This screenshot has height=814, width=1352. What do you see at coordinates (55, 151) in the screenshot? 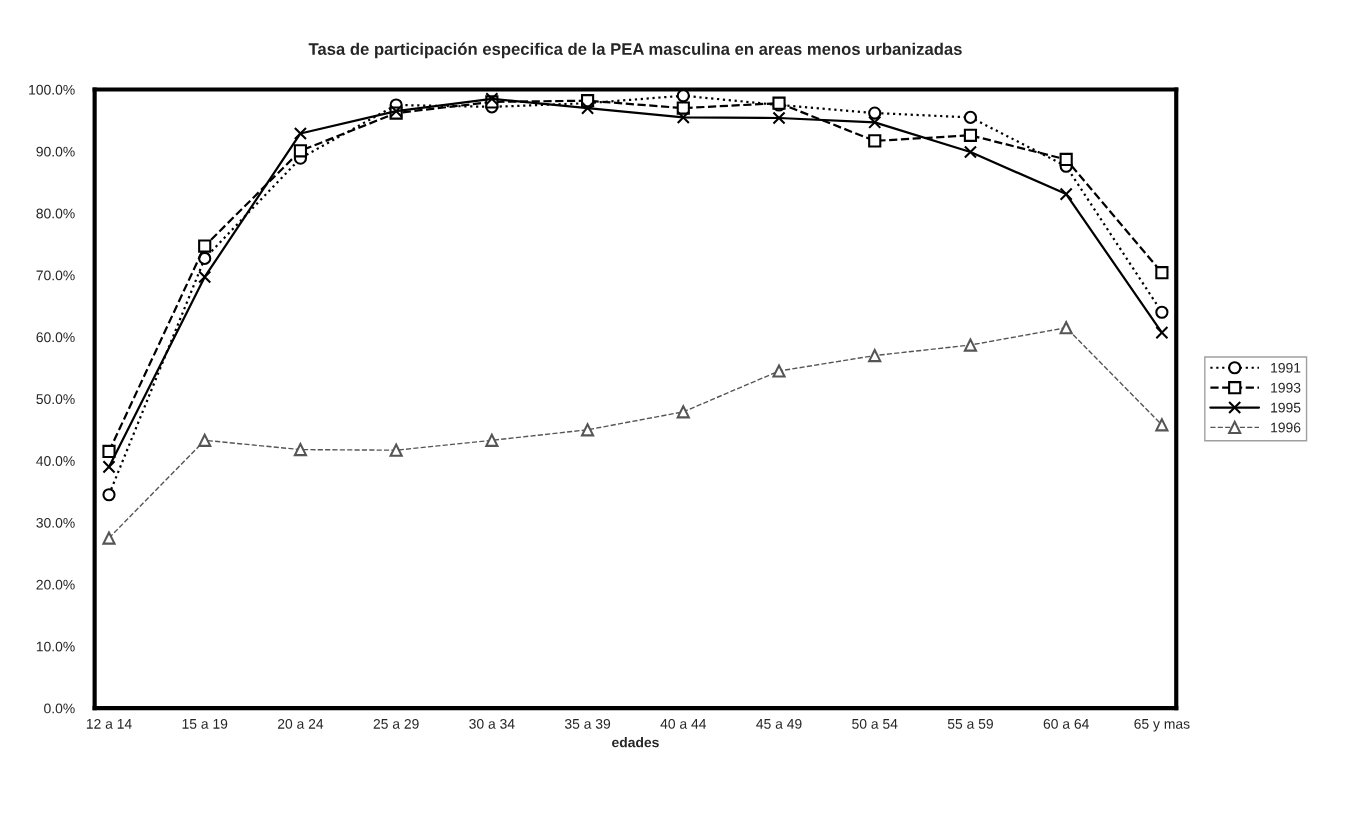
I see `y-tick-label: 90.0%` at bounding box center [55, 151].